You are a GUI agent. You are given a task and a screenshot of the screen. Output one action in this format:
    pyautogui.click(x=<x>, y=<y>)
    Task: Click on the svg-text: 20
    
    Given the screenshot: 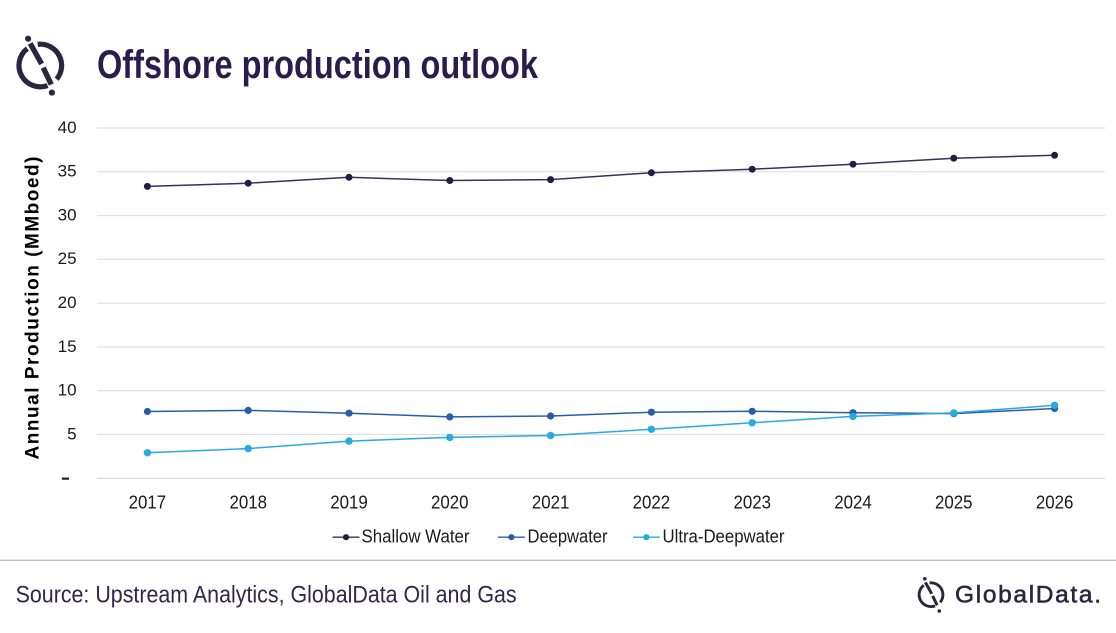 What is the action you would take?
    pyautogui.click(x=67, y=302)
    